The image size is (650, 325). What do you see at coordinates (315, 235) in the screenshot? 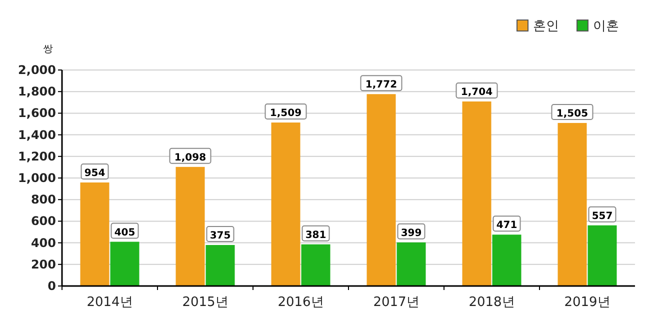
I see `data-label: 381` at bounding box center [315, 235].